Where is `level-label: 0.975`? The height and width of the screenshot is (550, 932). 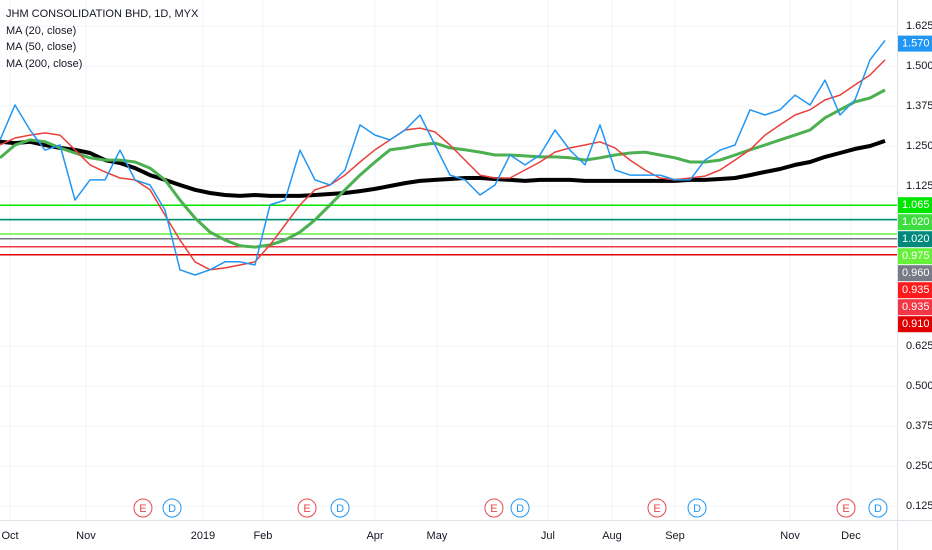
level-label: 0.975 is located at coordinates (916, 256).